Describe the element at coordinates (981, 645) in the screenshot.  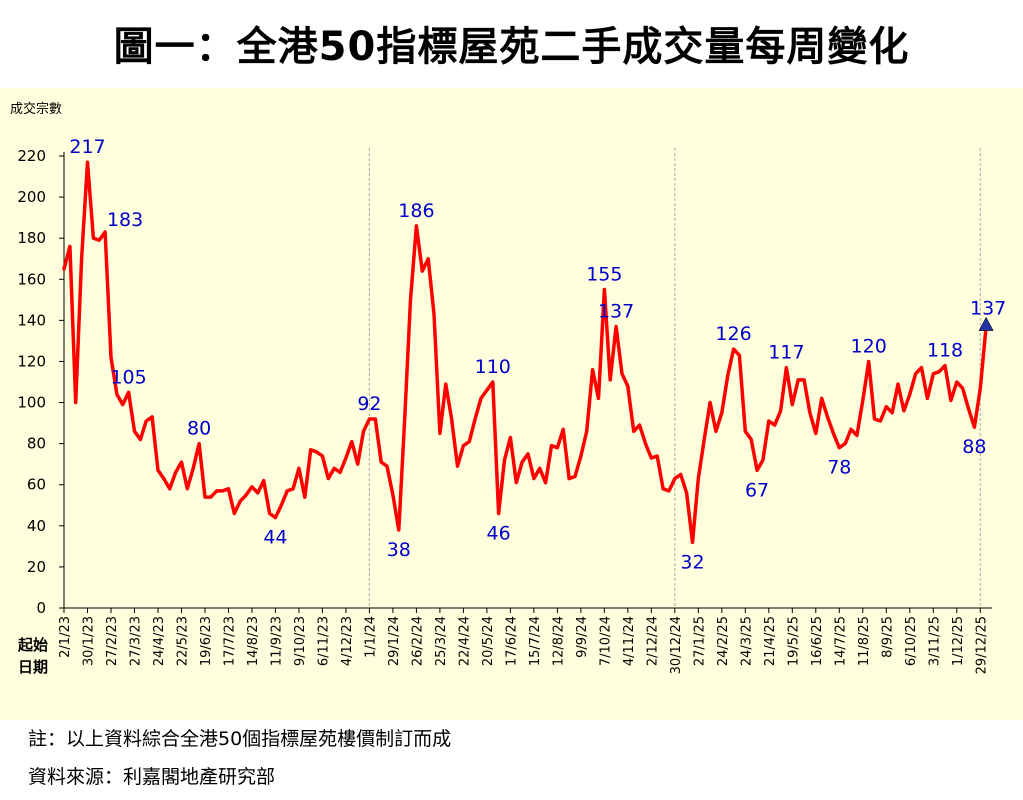
I see `x-tick-label: 29/12/25` at that location.